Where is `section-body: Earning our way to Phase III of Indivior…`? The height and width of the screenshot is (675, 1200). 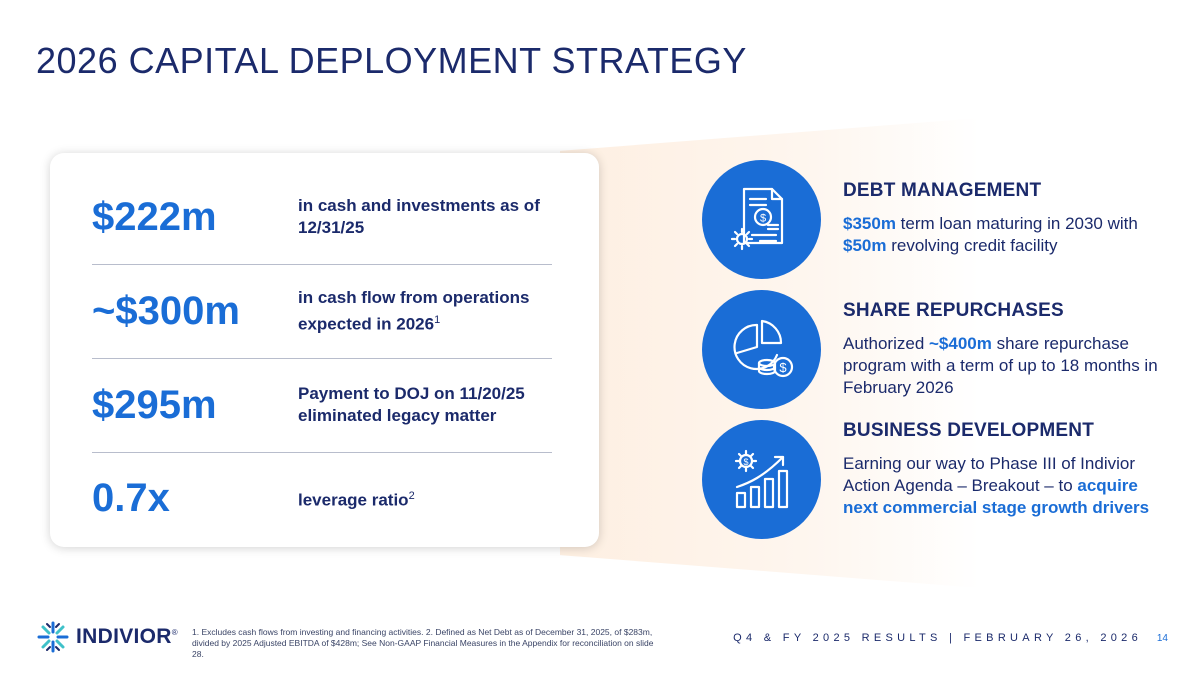 section-body: Earning our way to Phase III of Indivior… is located at coordinates (996, 485).